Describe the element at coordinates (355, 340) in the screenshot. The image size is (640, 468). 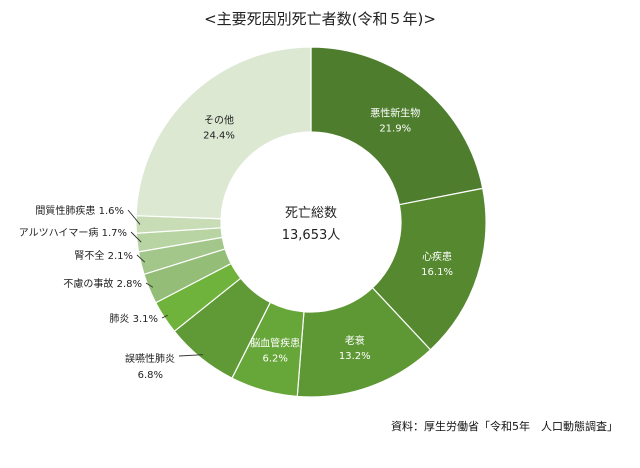
I see `slice-label-name: 老衰` at that location.